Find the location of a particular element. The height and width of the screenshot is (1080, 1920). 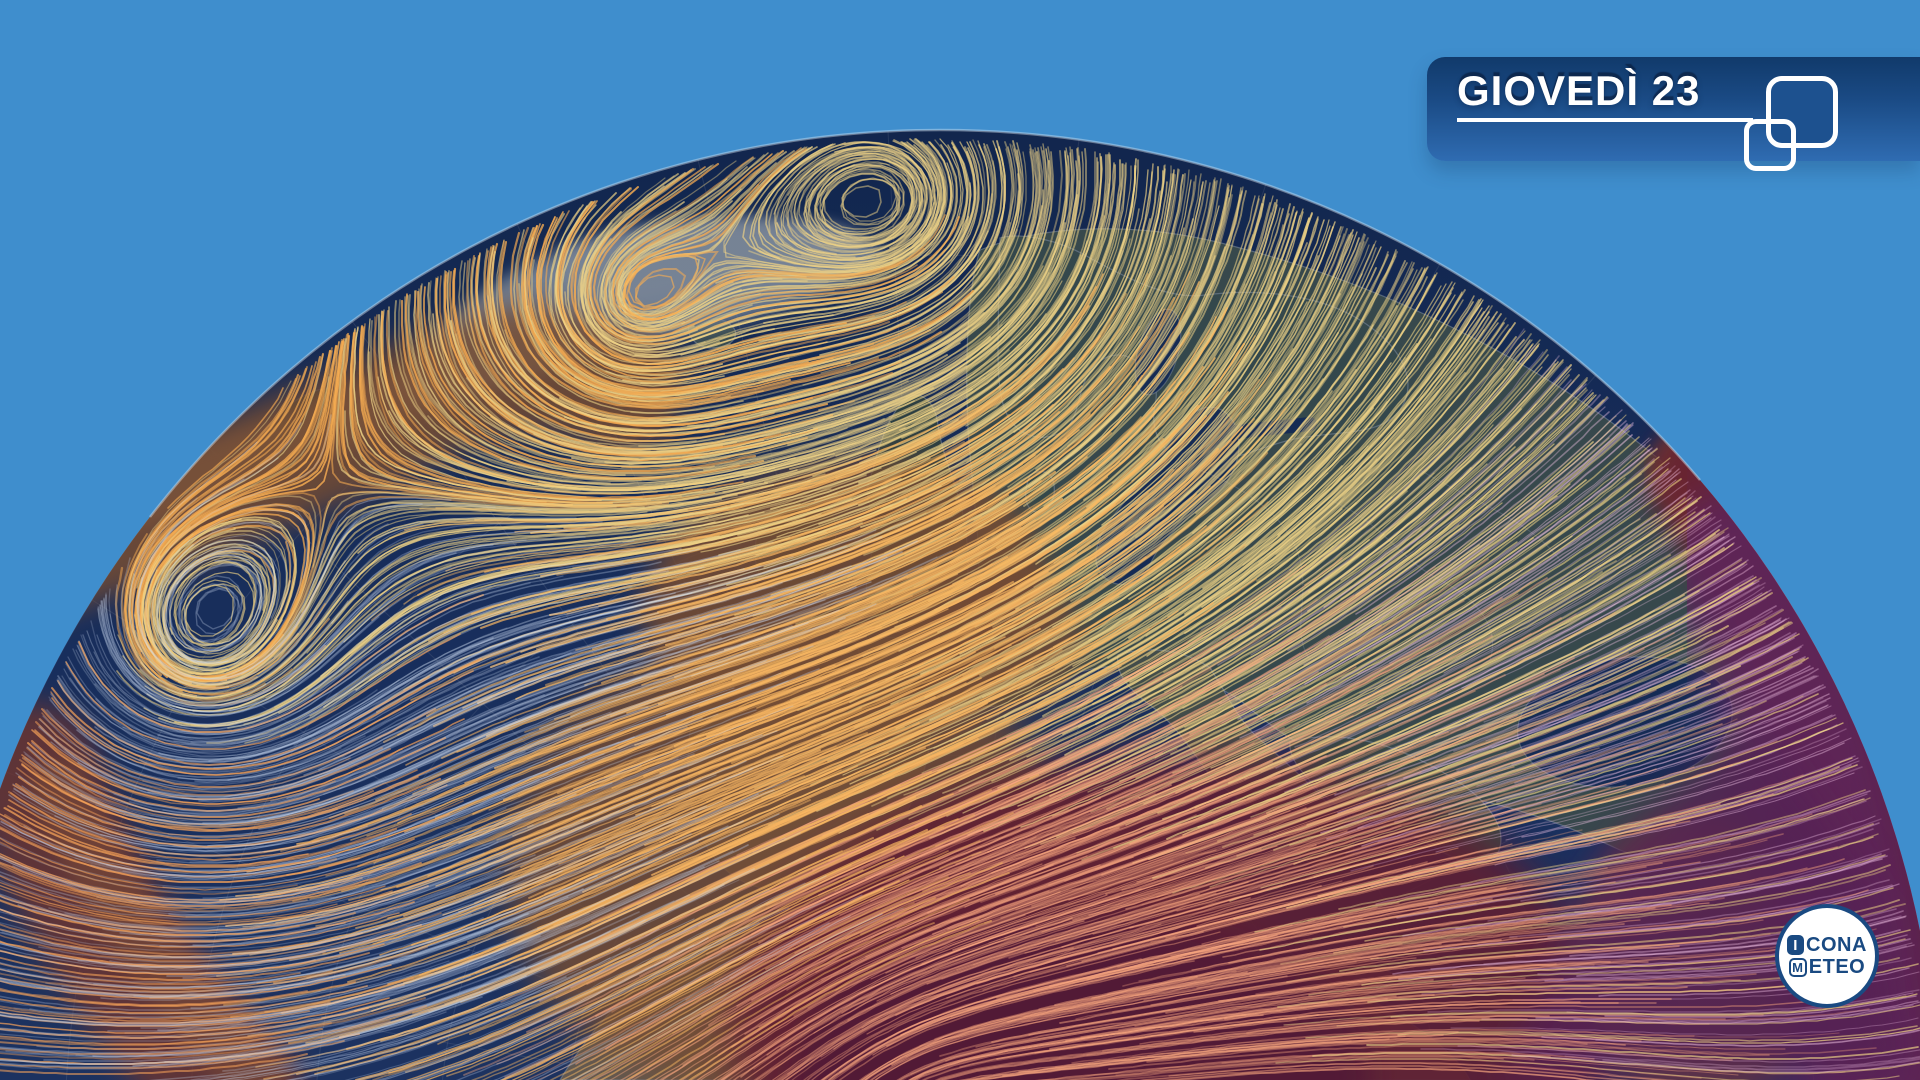

logo-i-icon: I is located at coordinates (1796, 945).